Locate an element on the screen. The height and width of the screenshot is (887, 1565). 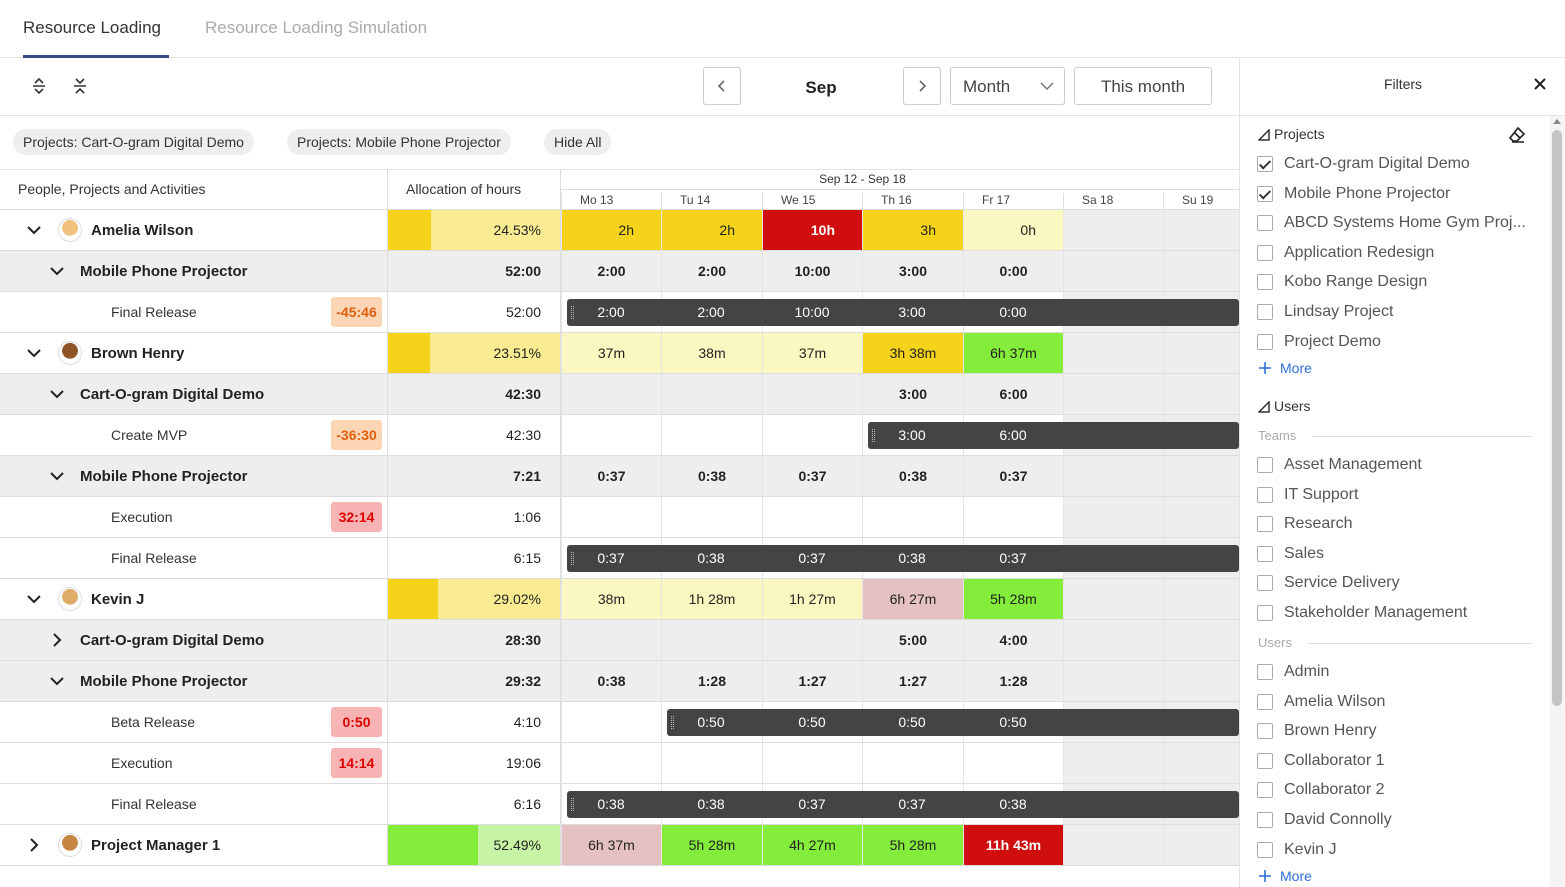
allocation-cell: 42:30 is located at coordinates (474, 394).